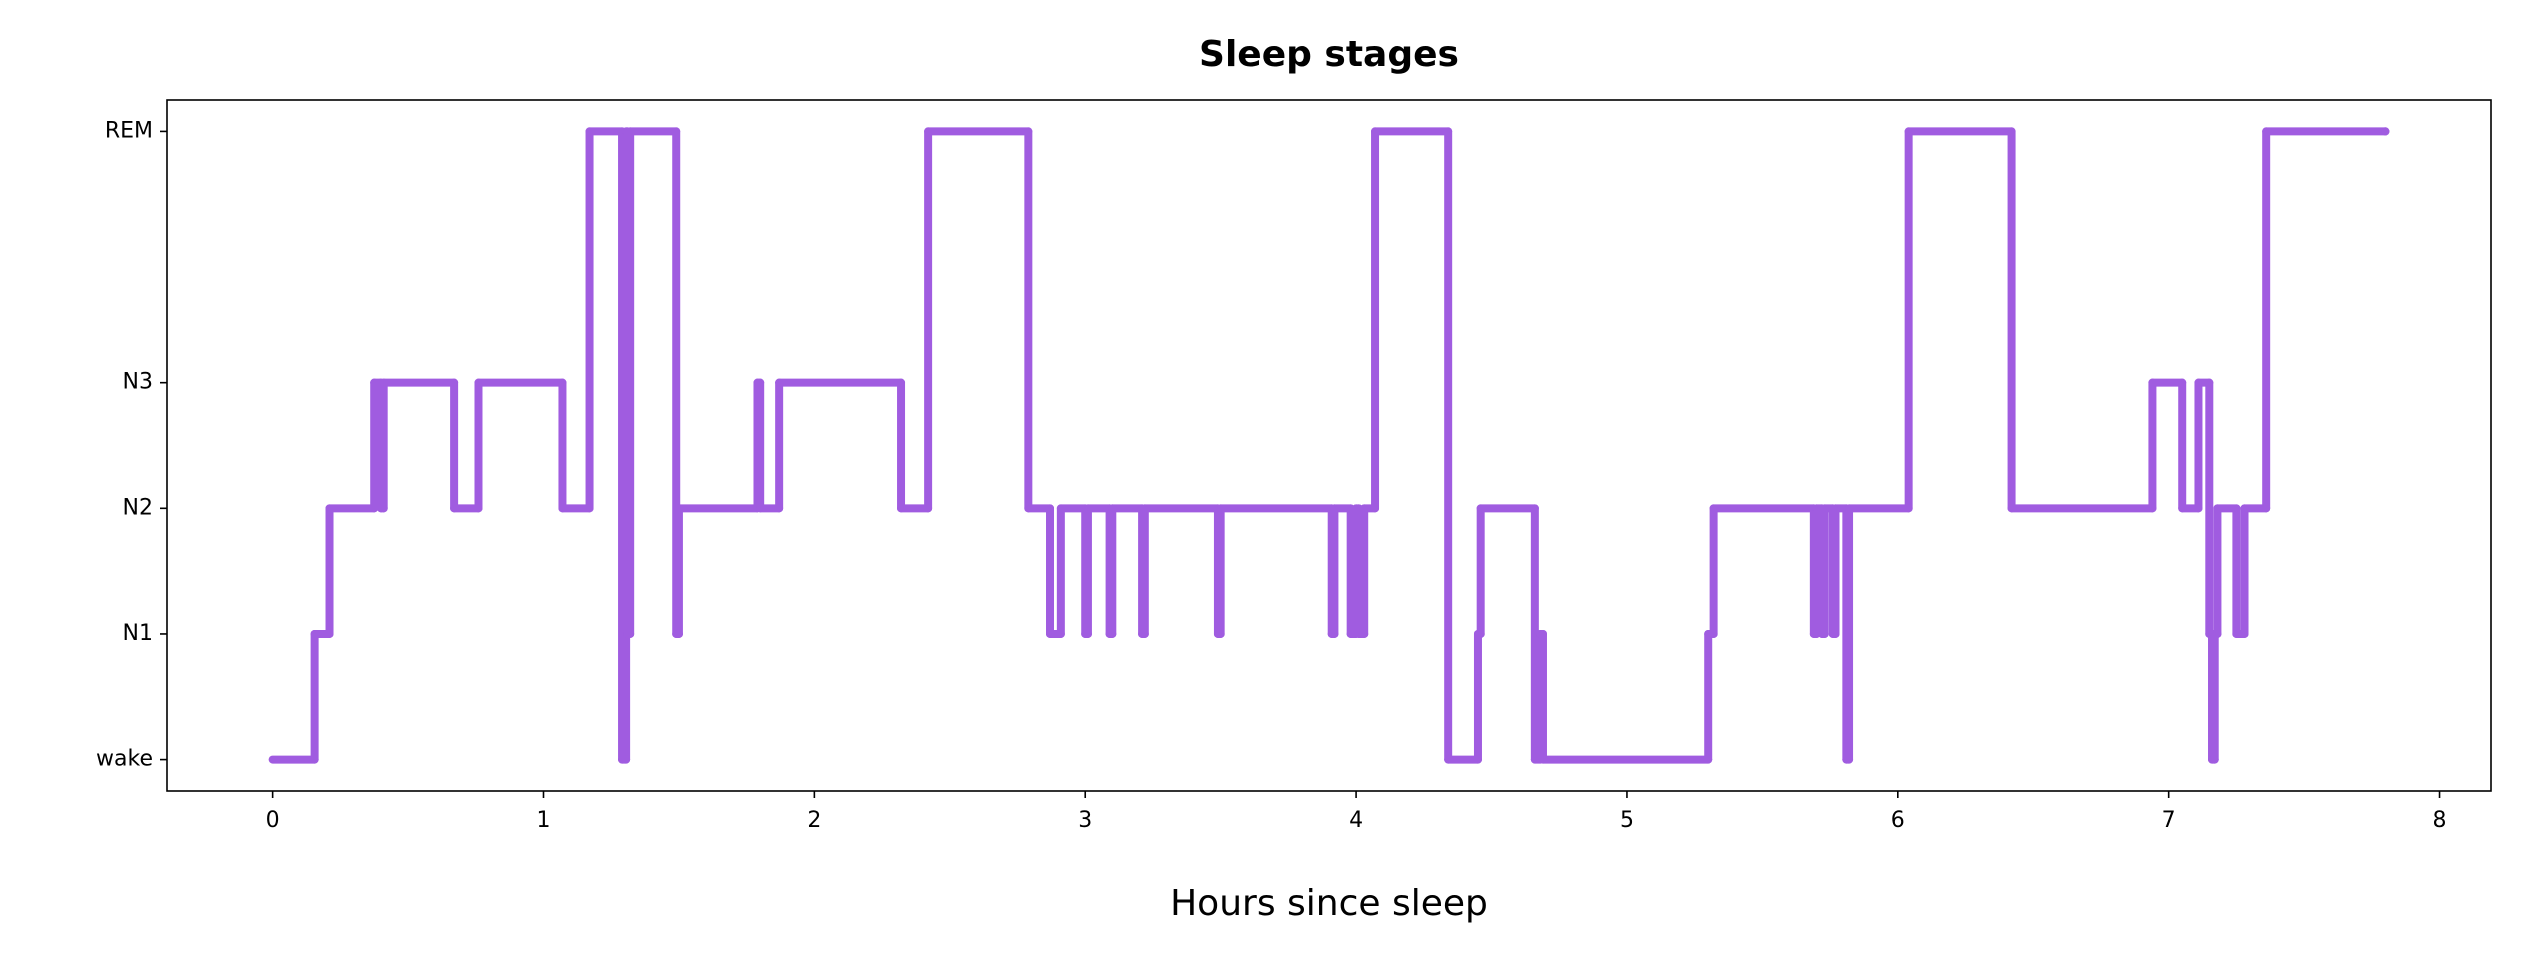 This screenshot has width=2522, height=965. I want to click on y-tick-label: wake, so click(124, 759).